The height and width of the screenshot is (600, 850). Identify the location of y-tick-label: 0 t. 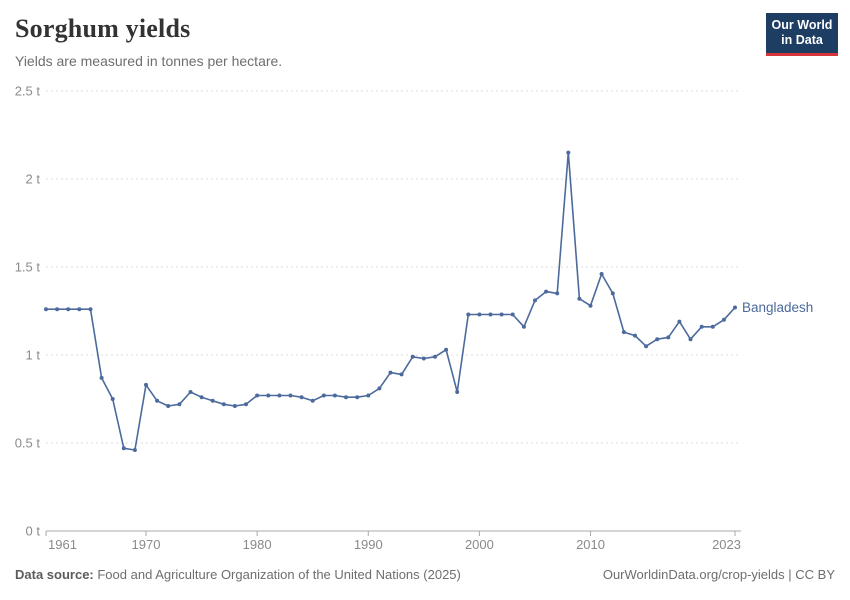
(33, 531).